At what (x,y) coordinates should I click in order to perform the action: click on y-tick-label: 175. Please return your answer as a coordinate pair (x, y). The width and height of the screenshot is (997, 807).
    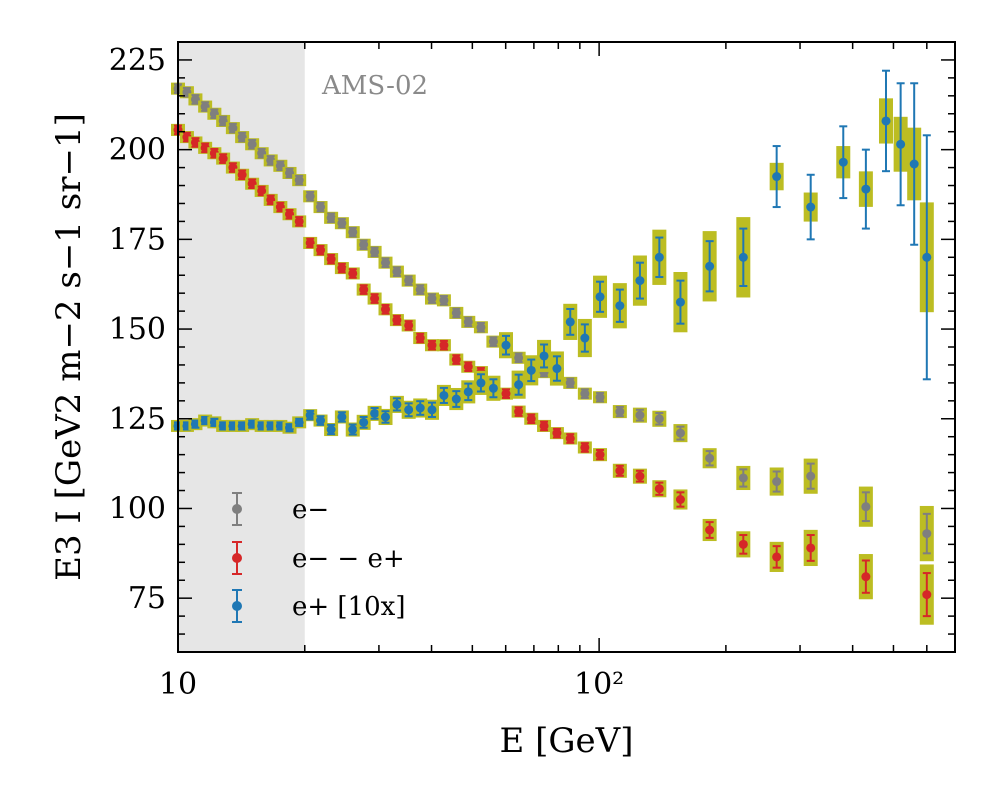
    Looking at the image, I should click on (137, 239).